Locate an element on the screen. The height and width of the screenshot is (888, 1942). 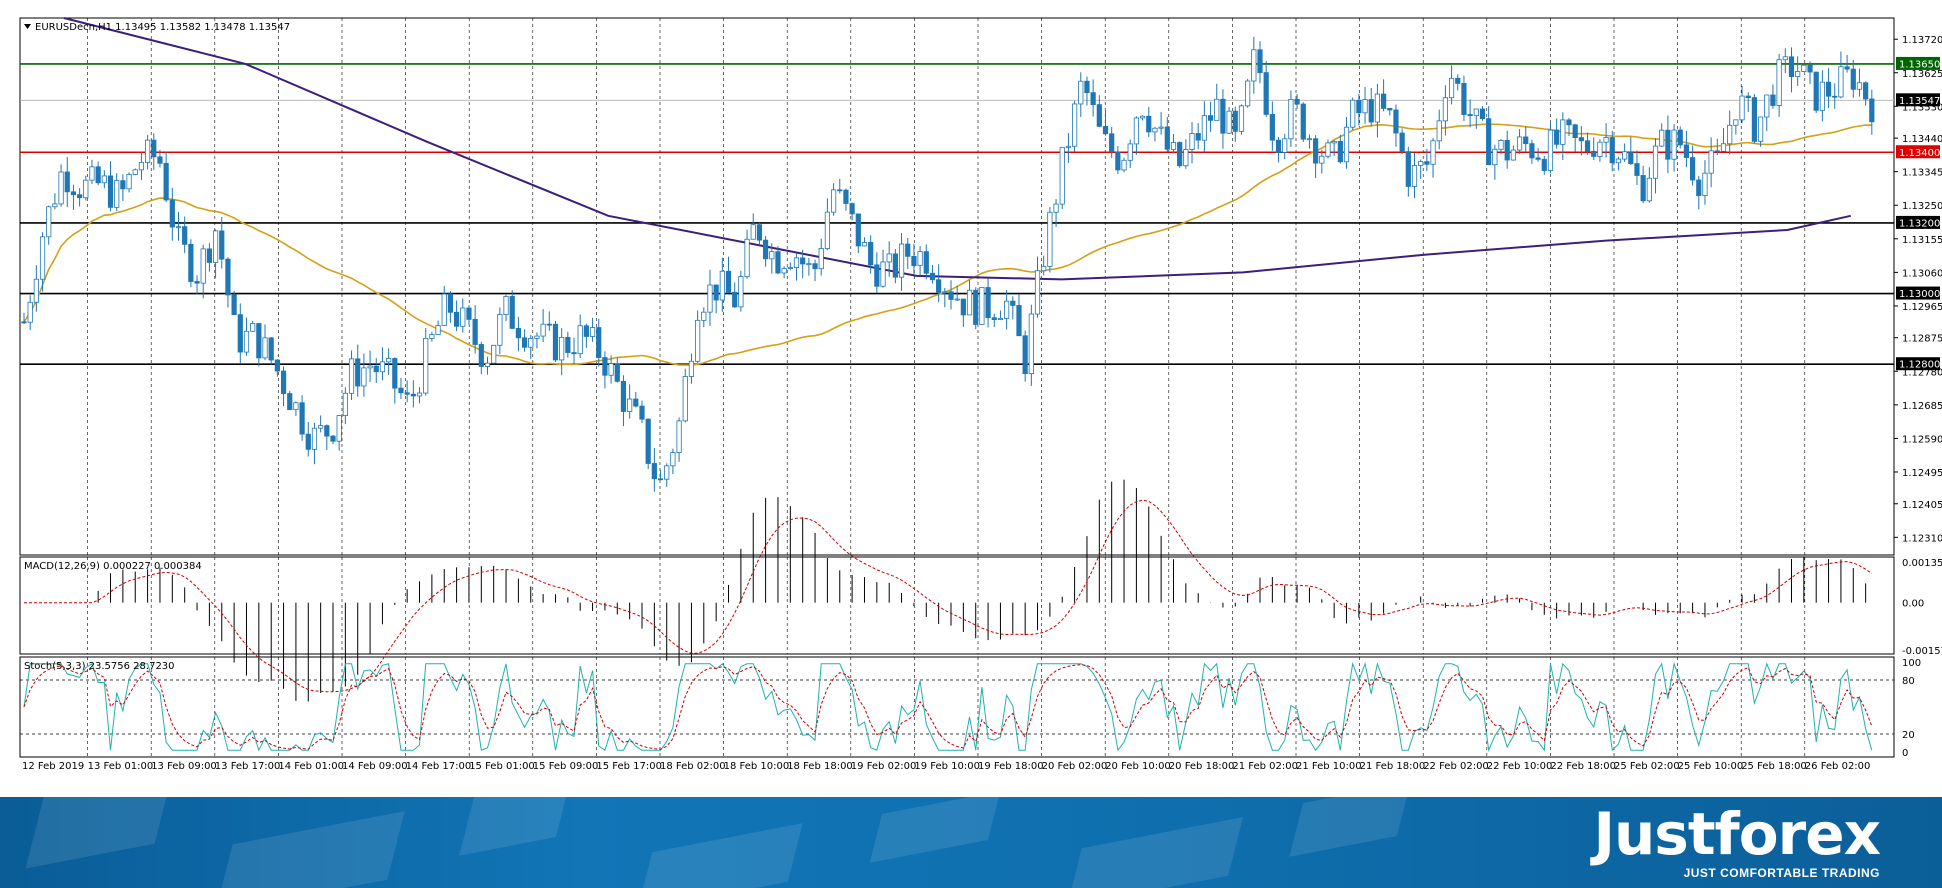
dropdown-triangle-icon is located at coordinates (27, 26).